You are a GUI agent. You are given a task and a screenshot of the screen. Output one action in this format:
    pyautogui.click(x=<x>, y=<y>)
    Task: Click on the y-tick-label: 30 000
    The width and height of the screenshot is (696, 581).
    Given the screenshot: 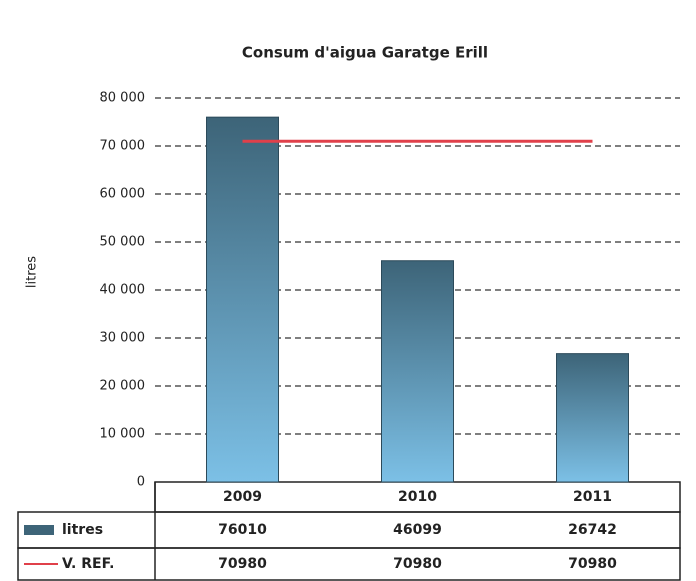 What is the action you would take?
    pyautogui.click(x=123, y=338)
    